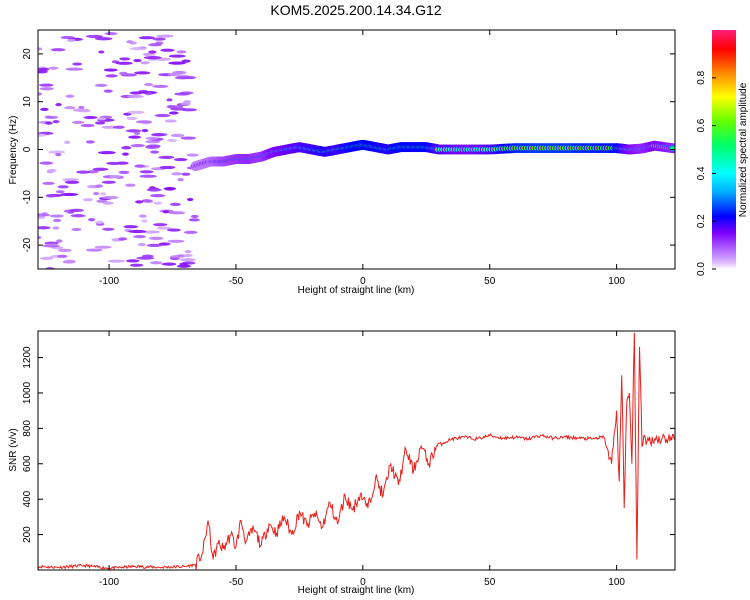 The height and width of the screenshot is (600, 750). Describe the element at coordinates (701, 269) in the screenshot. I see `colorbar-tick-label: 0.0` at that location.